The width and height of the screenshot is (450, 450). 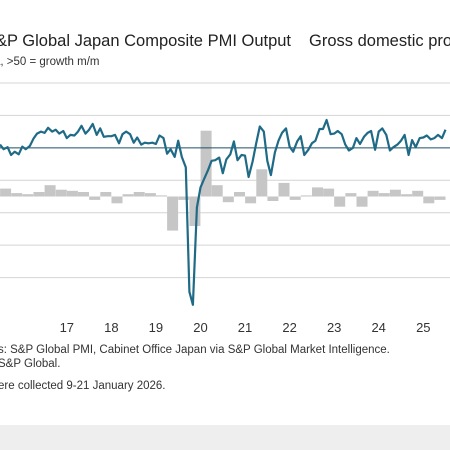 What do you see at coordinates (245, 327) in the screenshot?
I see `x-tick-label: 21` at bounding box center [245, 327].